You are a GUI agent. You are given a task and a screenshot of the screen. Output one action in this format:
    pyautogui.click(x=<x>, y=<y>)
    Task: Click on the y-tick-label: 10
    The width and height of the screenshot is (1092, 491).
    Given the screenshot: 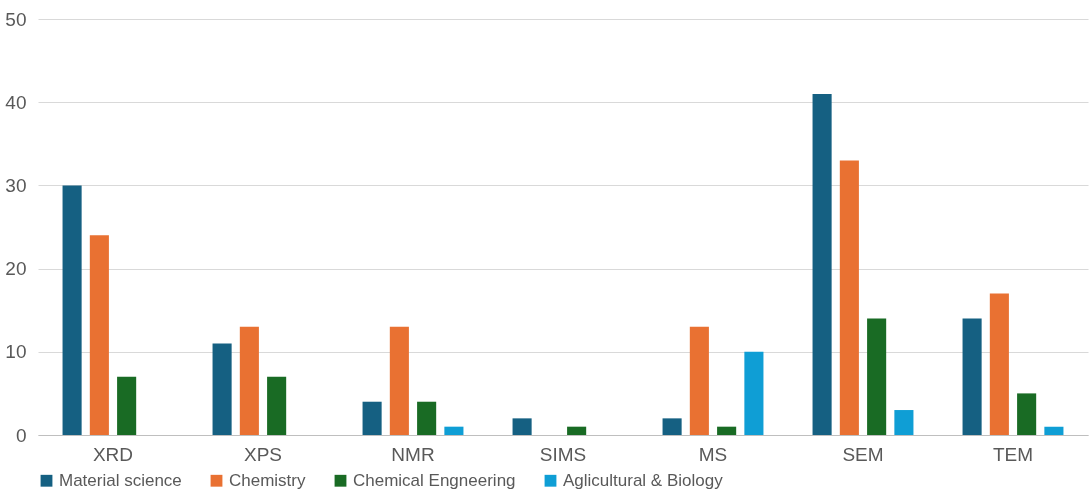 What is the action you would take?
    pyautogui.click(x=16, y=352)
    